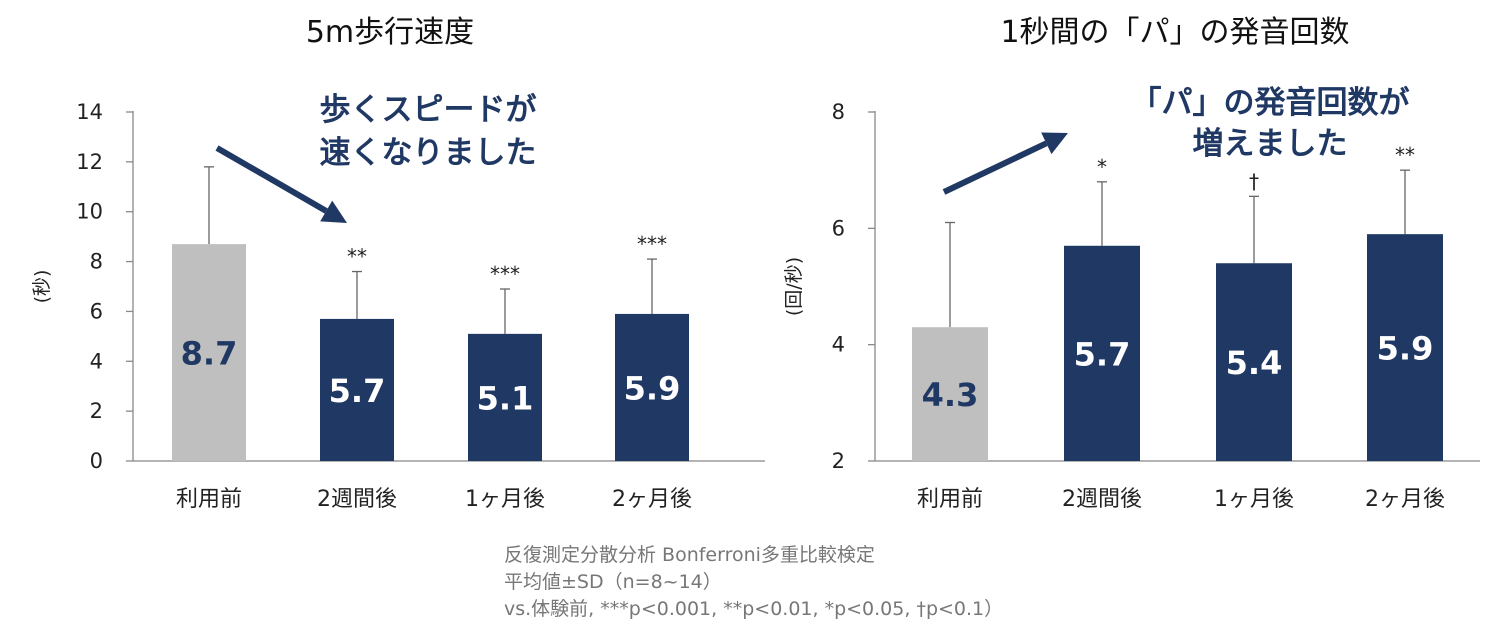 The image size is (1504, 636). What do you see at coordinates (96, 262) in the screenshot?
I see `chart1-y-tick-label: 8` at bounding box center [96, 262].